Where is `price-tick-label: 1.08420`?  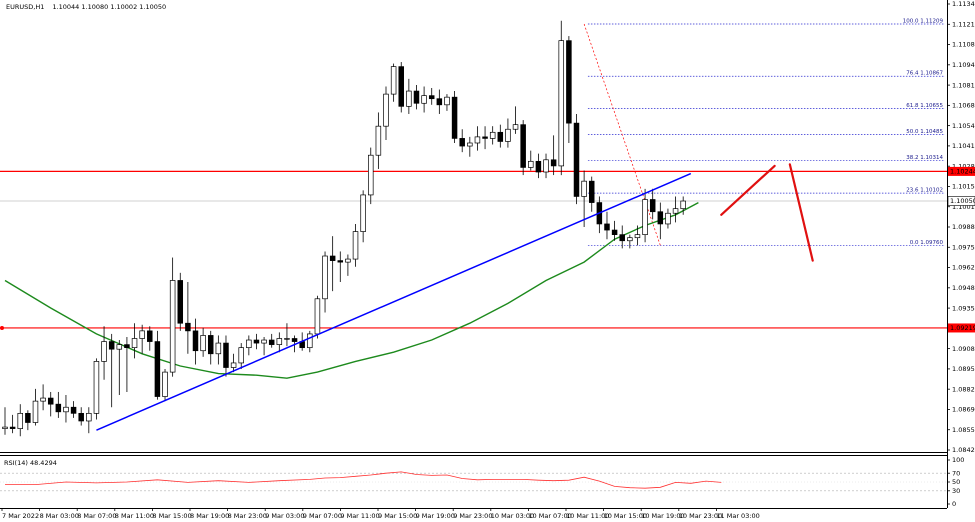 price-tick-label: 1.08420 is located at coordinates (963, 450).